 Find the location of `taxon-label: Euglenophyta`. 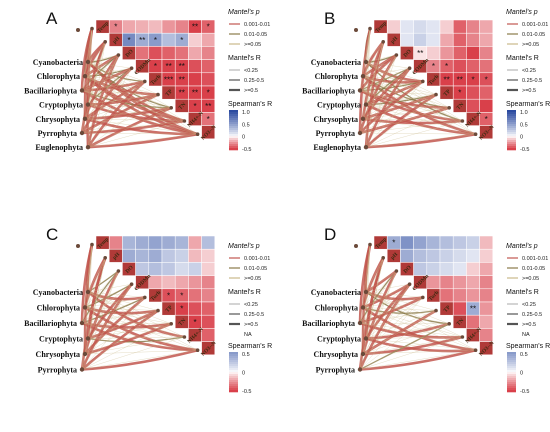

taxon-label: Euglenophyta is located at coordinates (59, 147).